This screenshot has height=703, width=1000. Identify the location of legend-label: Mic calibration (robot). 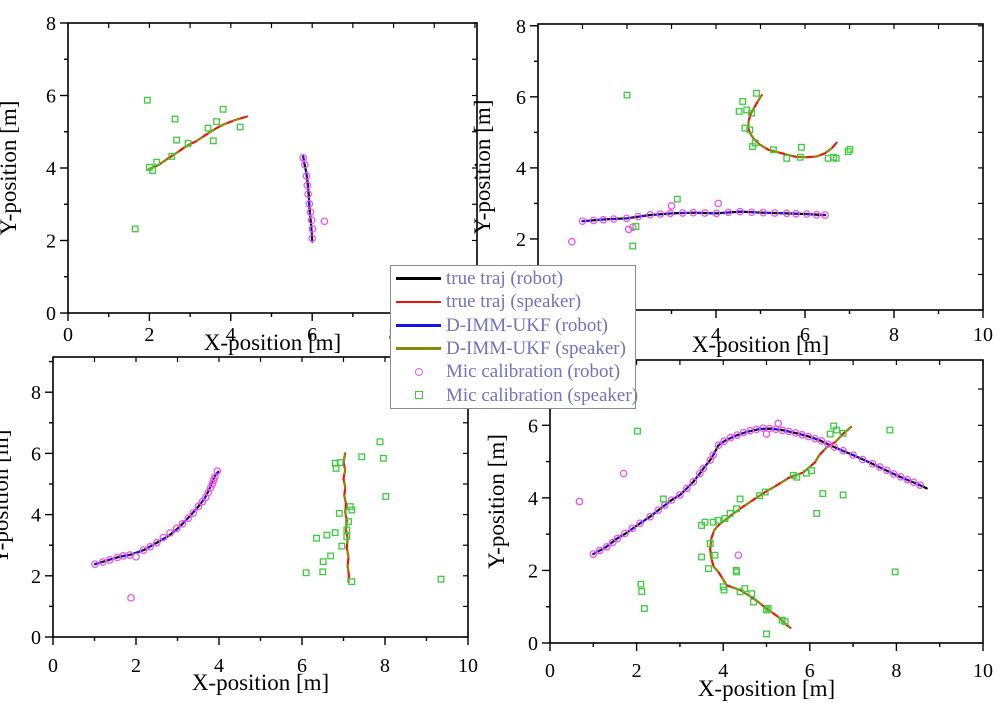
(533, 372).